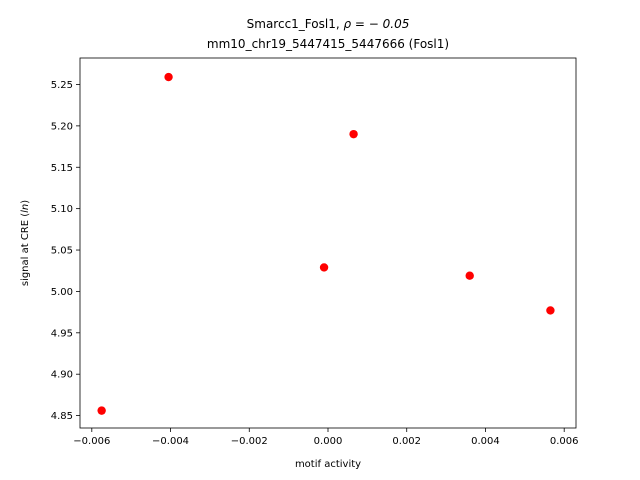  What do you see at coordinates (62, 209) in the screenshot?
I see `y-tick-label: 5.10` at bounding box center [62, 209].